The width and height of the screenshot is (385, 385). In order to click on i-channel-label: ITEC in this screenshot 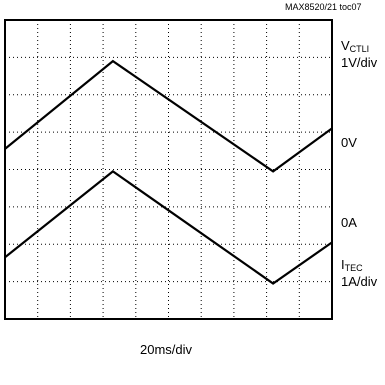, I will do `click(352, 266)`.